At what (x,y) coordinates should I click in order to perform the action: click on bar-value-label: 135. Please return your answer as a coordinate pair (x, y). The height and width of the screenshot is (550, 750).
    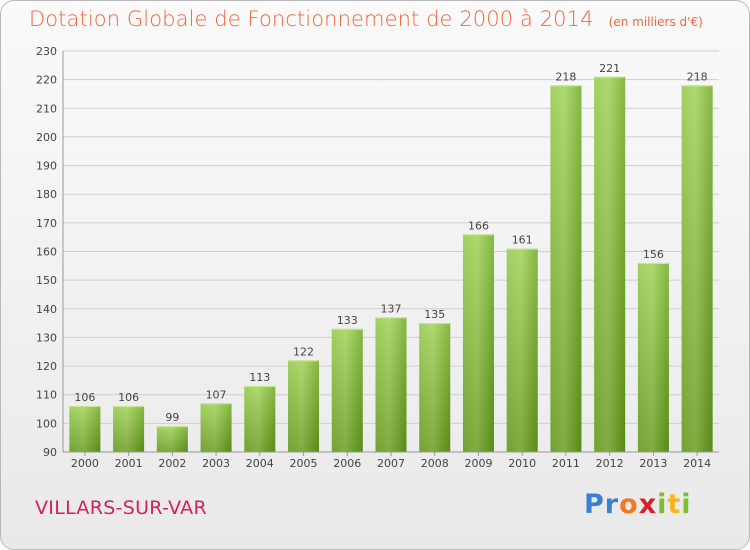
    Looking at the image, I should click on (434, 314).